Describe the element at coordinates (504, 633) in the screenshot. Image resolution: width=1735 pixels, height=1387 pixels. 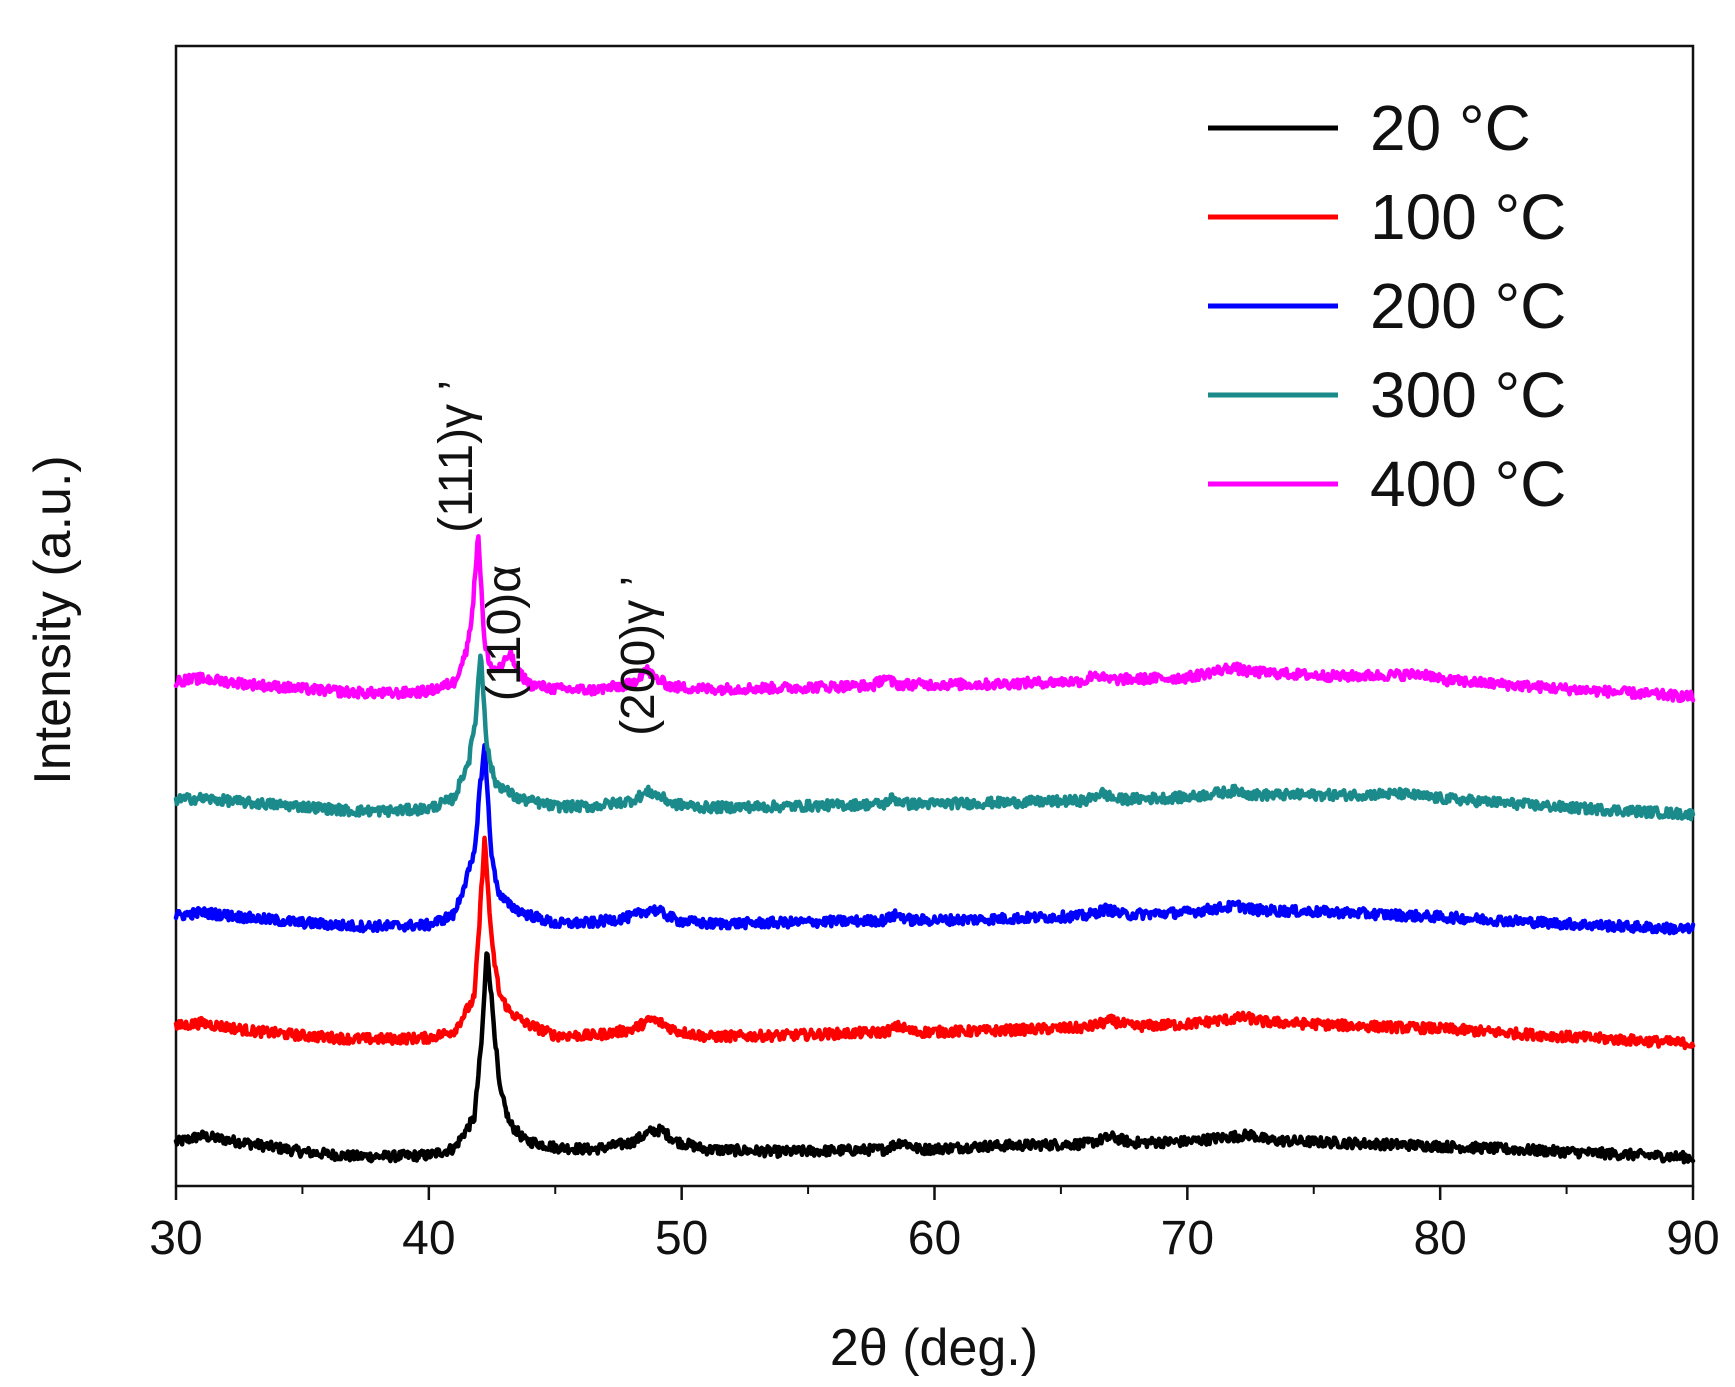
I see `peak-label-2: (110)α` at that location.